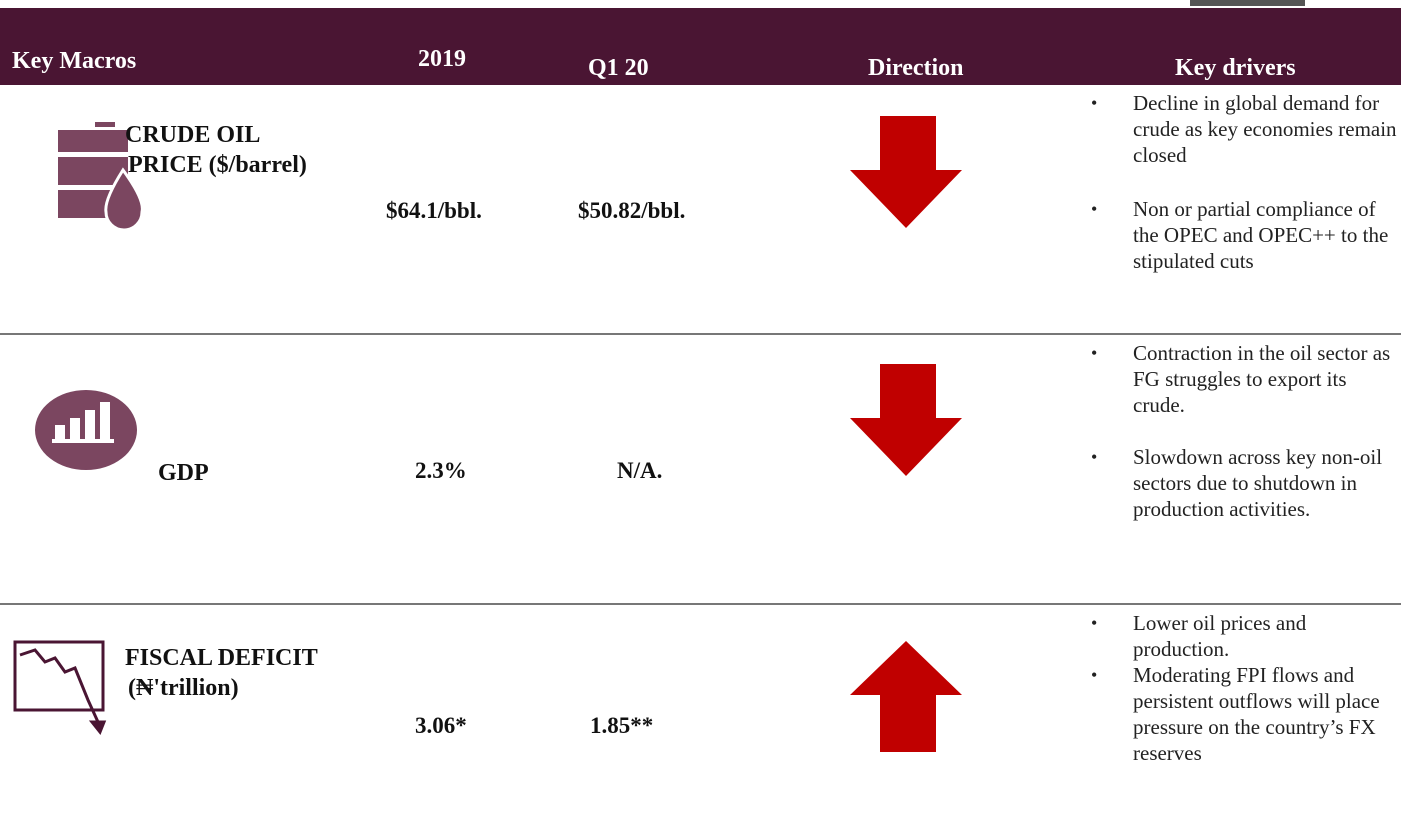 The width and height of the screenshot is (1401, 838). Describe the element at coordinates (442, 59) in the screenshot. I see `header-cell: 2019` at that location.